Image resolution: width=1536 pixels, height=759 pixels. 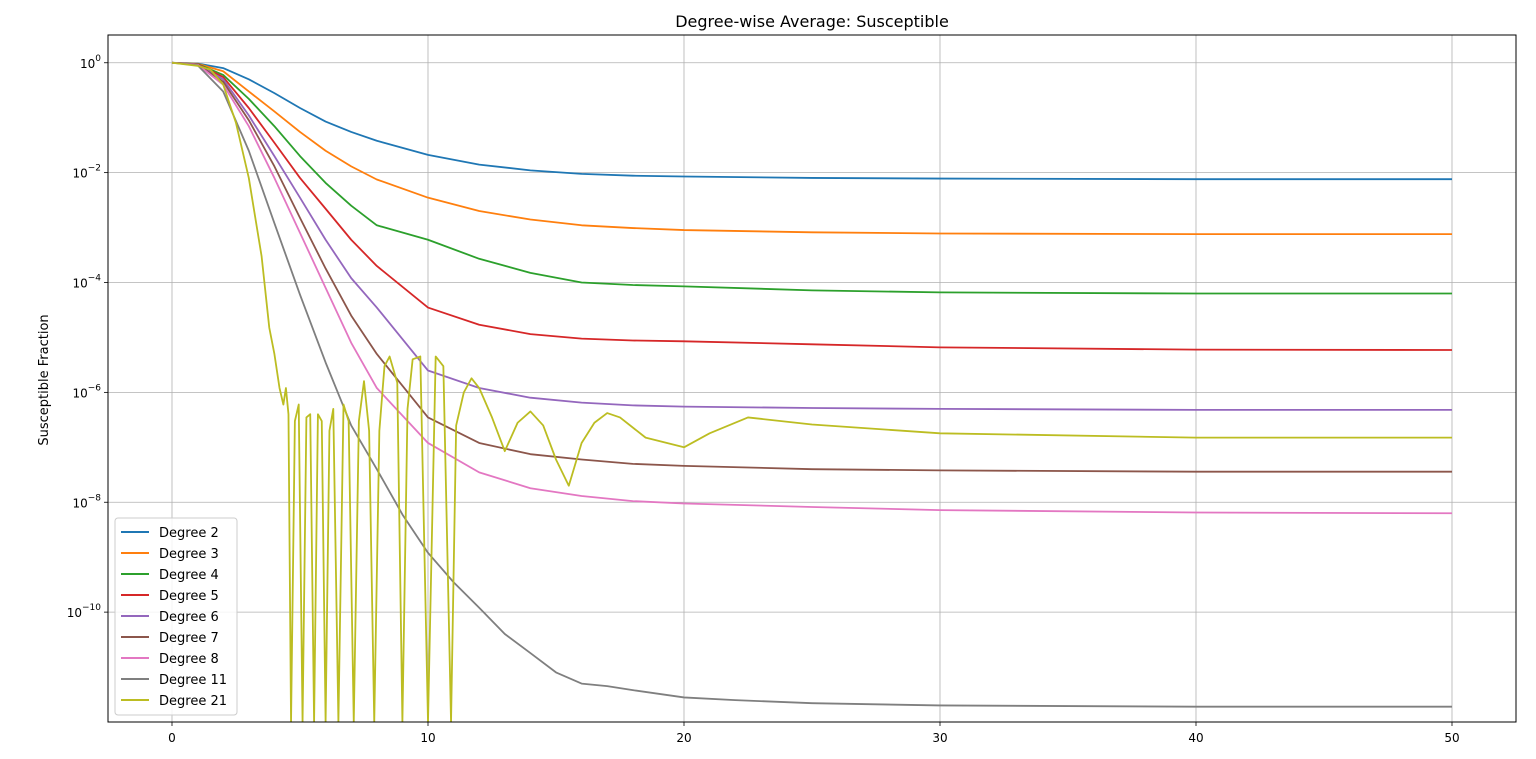 I want to click on x-tick-label: 0, so click(x=172, y=738).